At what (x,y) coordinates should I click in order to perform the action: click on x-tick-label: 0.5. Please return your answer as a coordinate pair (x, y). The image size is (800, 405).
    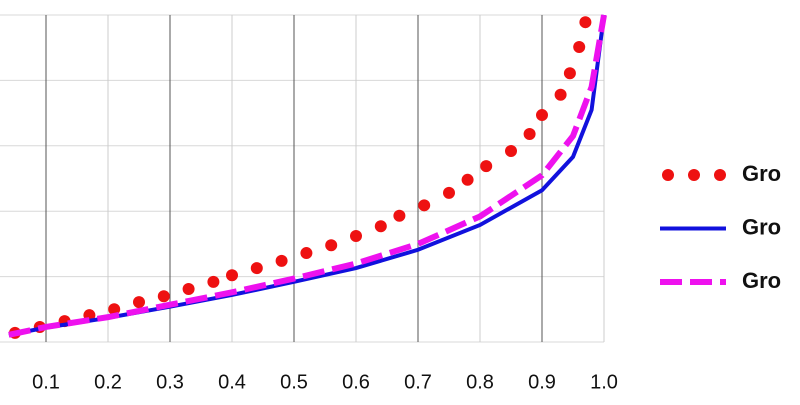
    Looking at the image, I should click on (294, 382).